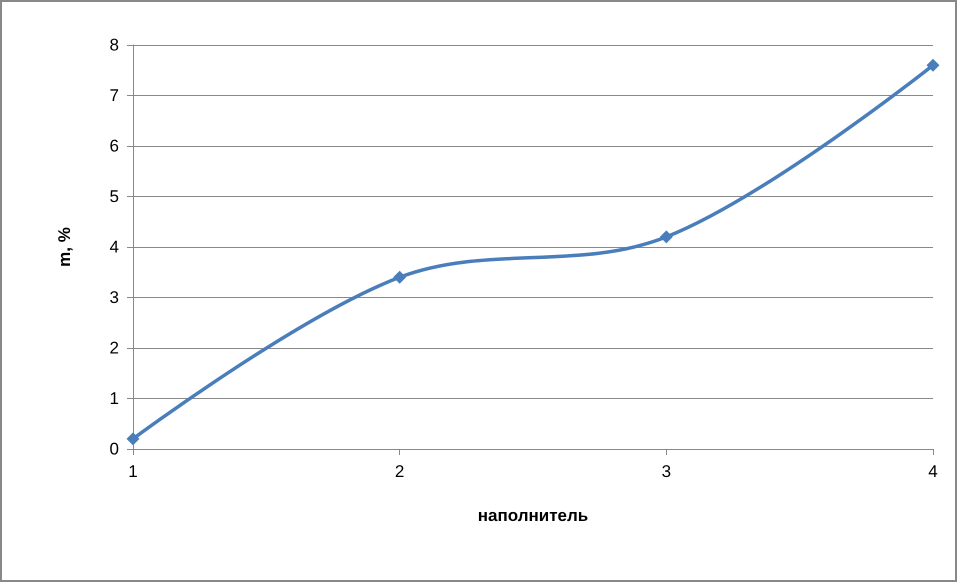  What do you see at coordinates (114, 348) in the screenshot?
I see `y-tick-label: 2` at bounding box center [114, 348].